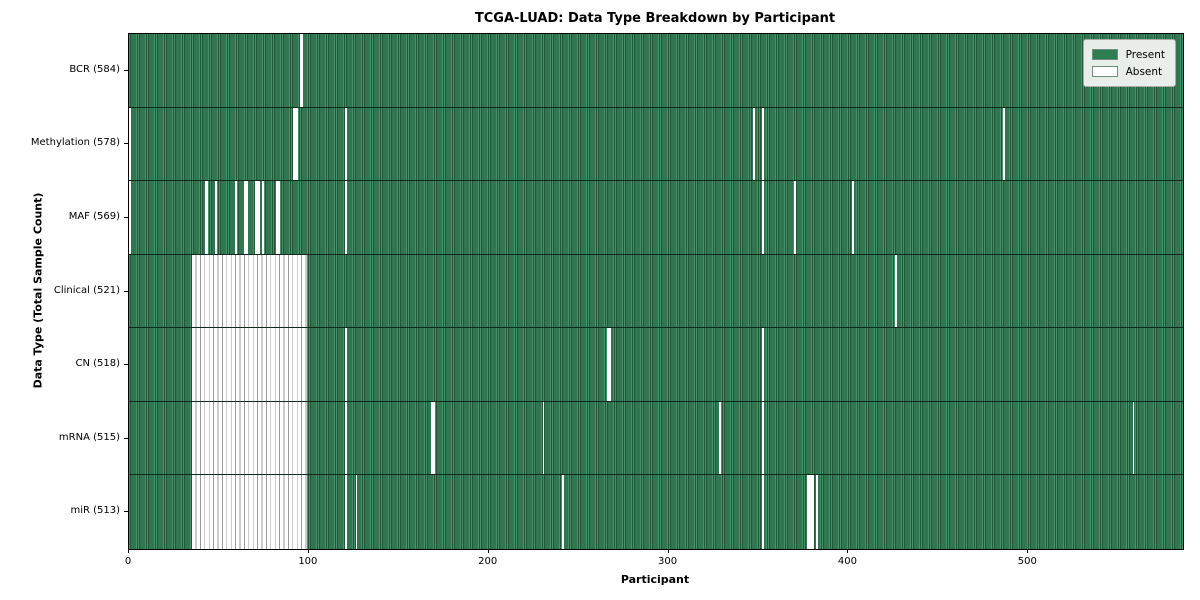  Describe the element at coordinates (1027, 561) in the screenshot. I see `x-tick-label: 500` at that location.